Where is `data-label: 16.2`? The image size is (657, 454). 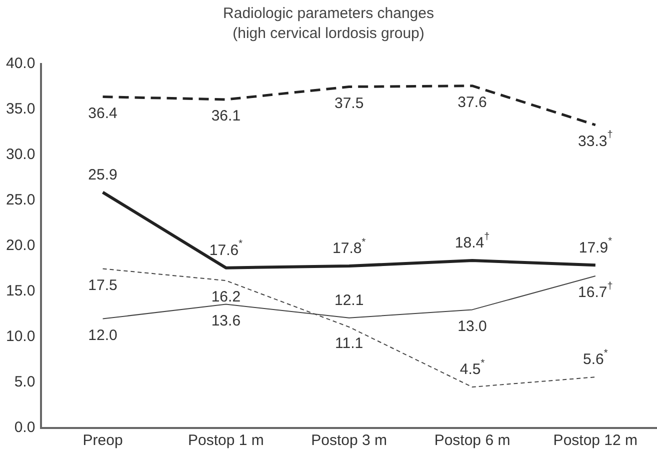
data-label: 16.2 is located at coordinates (226, 297).